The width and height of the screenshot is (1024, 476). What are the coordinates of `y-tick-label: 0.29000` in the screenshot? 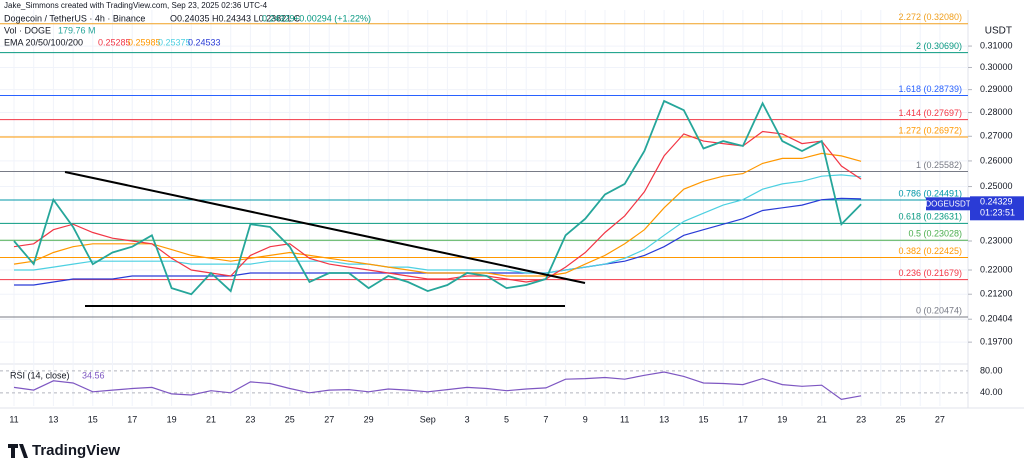 It's located at (996, 89).